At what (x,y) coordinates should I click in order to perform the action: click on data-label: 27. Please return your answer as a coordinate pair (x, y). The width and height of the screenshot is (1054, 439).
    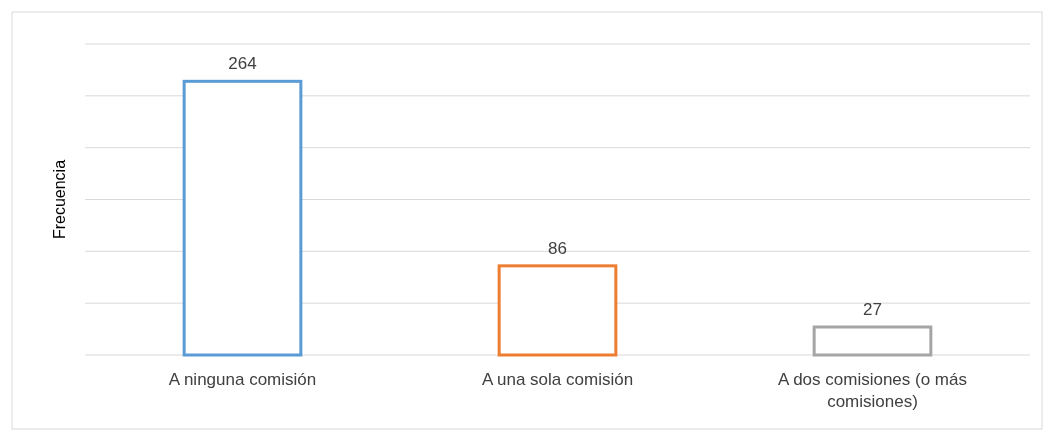
    Looking at the image, I should click on (872, 310).